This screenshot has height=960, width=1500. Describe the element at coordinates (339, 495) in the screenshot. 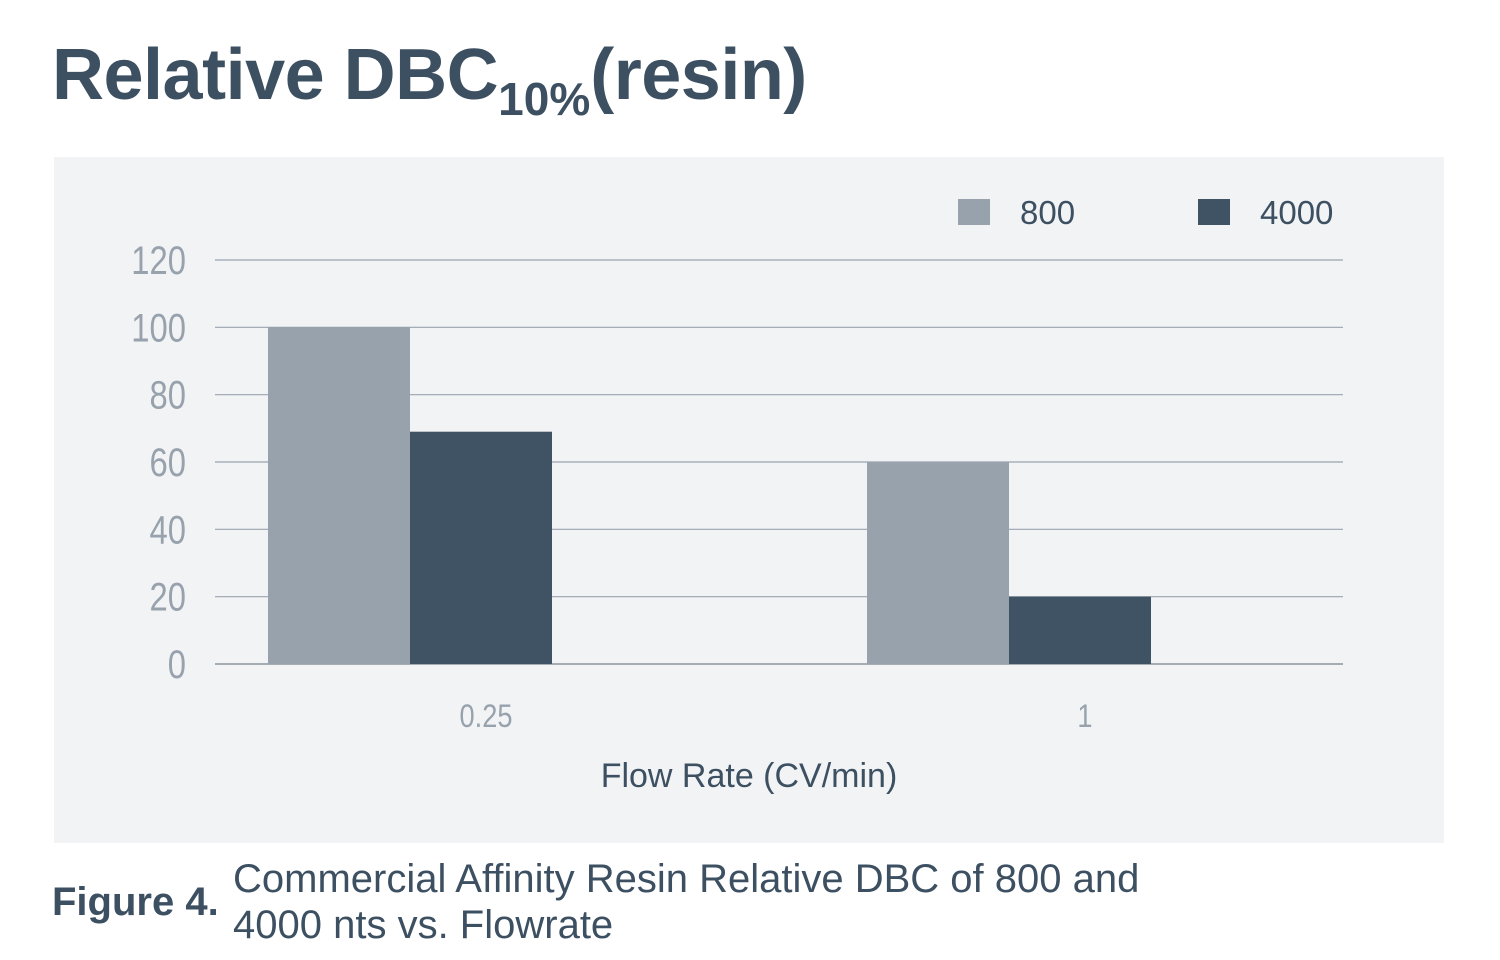

I see `bar-800-0.25` at that location.